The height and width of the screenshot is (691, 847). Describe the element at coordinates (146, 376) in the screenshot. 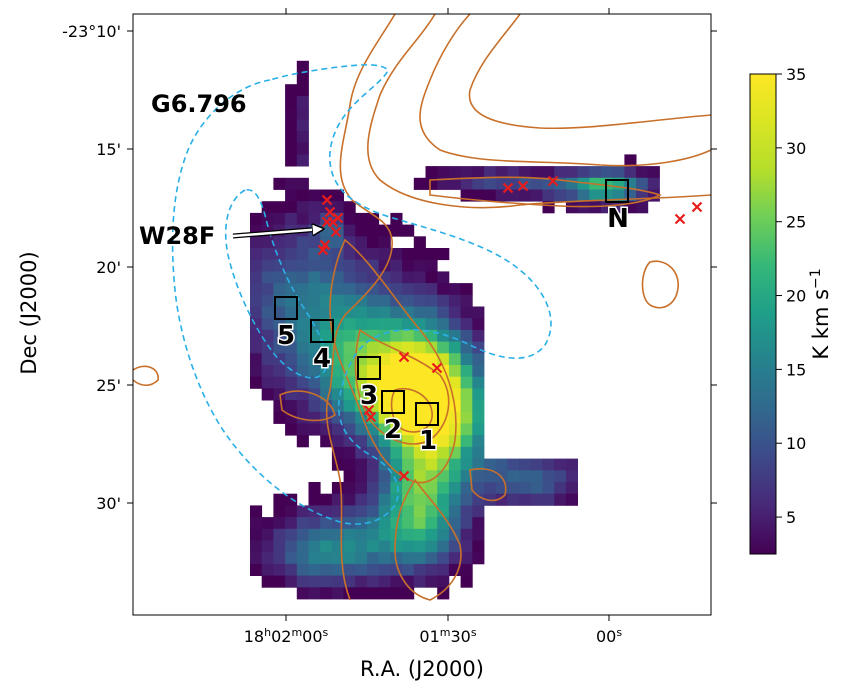

I see `contour-west-edge` at that location.